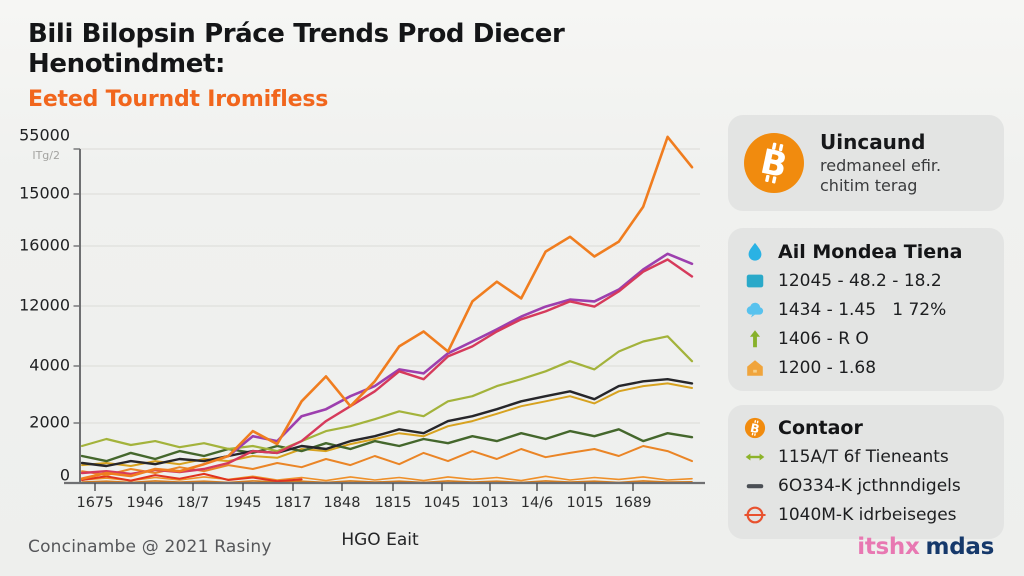 This screenshot has height=576, width=1024. I want to click on profile-card-text: Uincaund redmaneel efir. chitim terag, so click(880, 163).